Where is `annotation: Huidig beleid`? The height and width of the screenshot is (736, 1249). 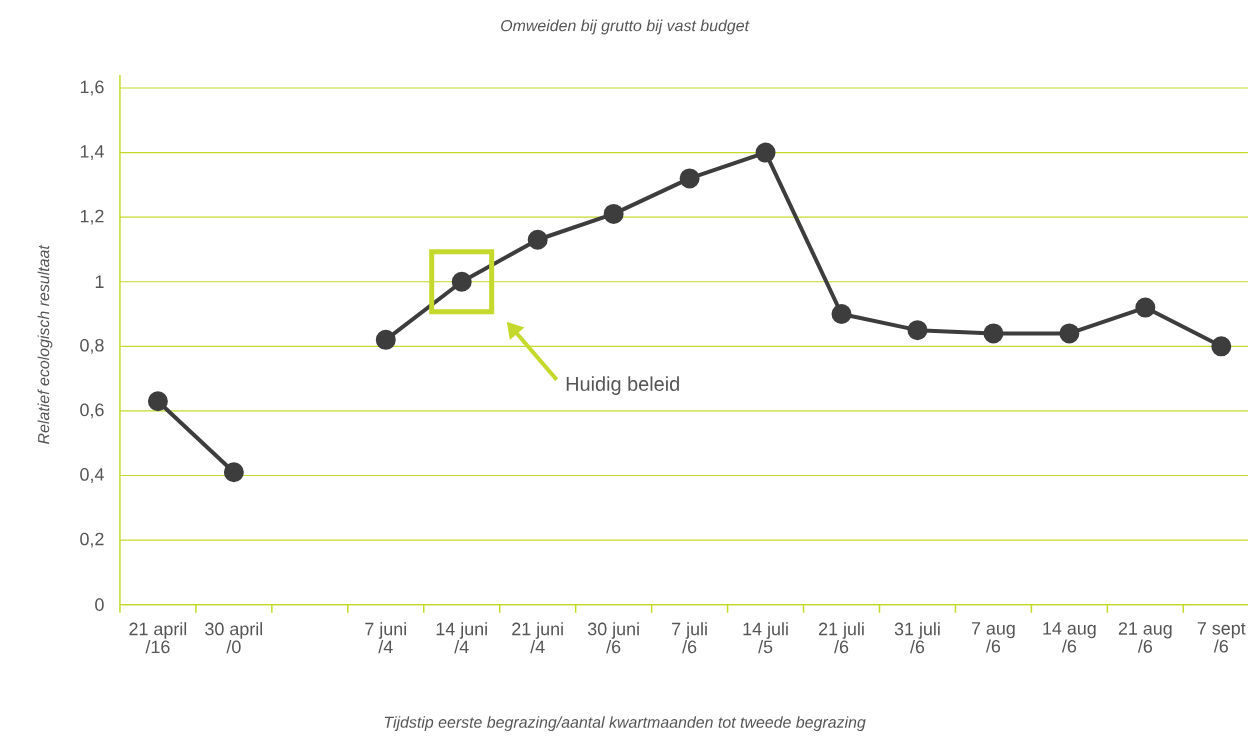 annotation: Huidig beleid is located at coordinates (622, 386).